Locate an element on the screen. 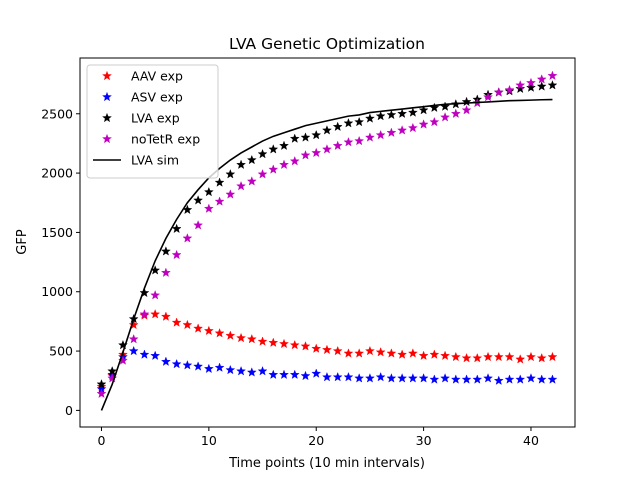 This screenshot has height=479, width=639. x-tick-label: 30 is located at coordinates (424, 440).